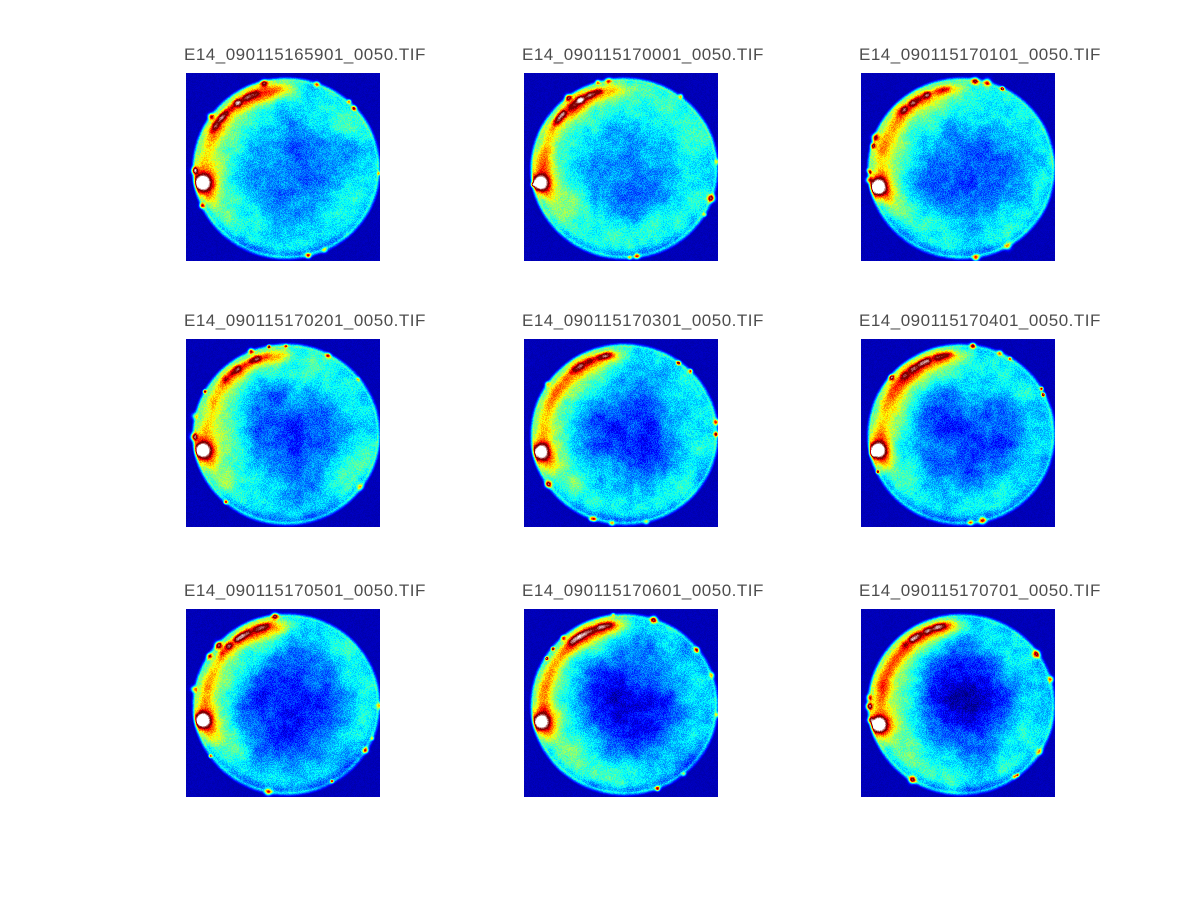 This screenshot has height=901, width=1201. I want to click on subplot-tile: E14_090115170501_0050.TIF, so click(335, 689).